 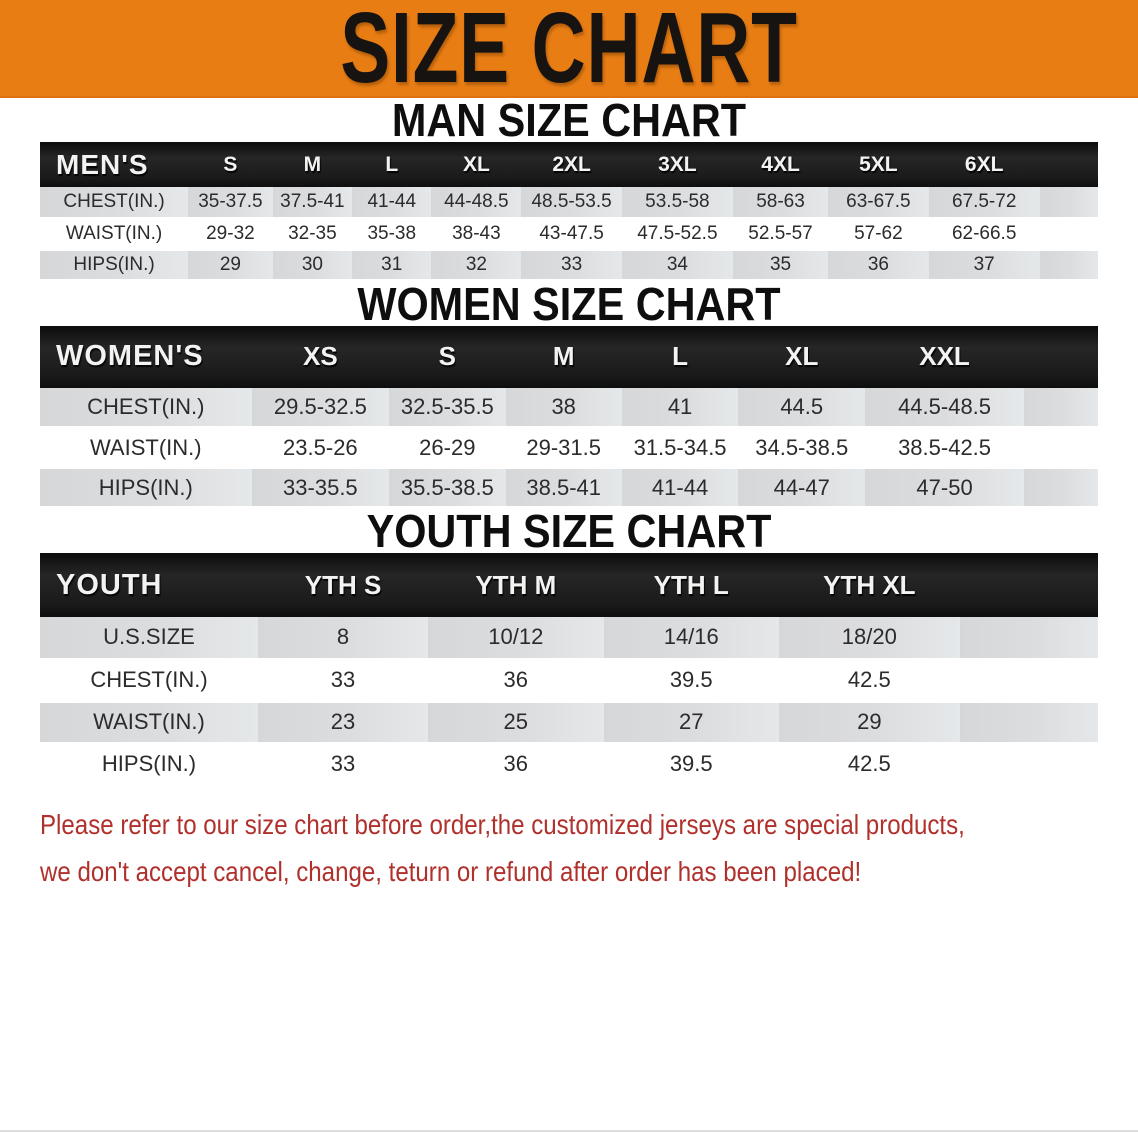 What do you see at coordinates (802, 356) in the screenshot?
I see `size-column-header: XL` at bounding box center [802, 356].